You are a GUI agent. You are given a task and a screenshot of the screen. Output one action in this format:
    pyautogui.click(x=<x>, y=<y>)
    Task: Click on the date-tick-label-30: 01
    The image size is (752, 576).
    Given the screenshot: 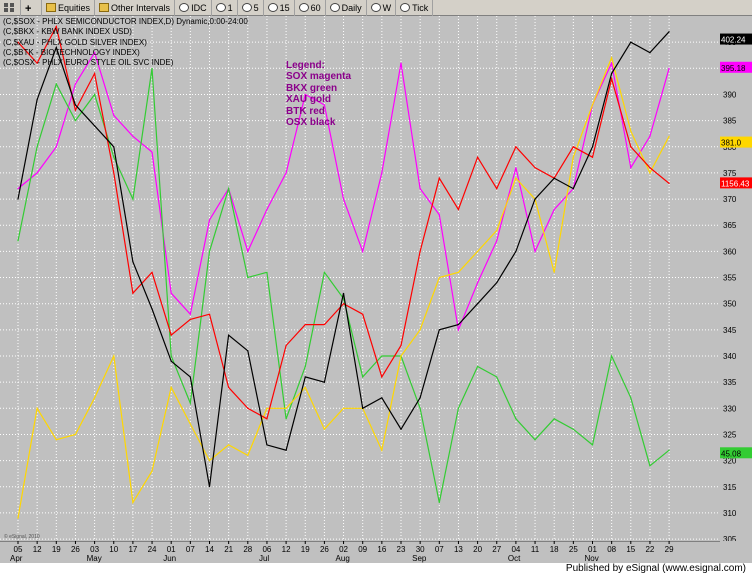 What is the action you would take?
    pyautogui.click(x=592, y=549)
    